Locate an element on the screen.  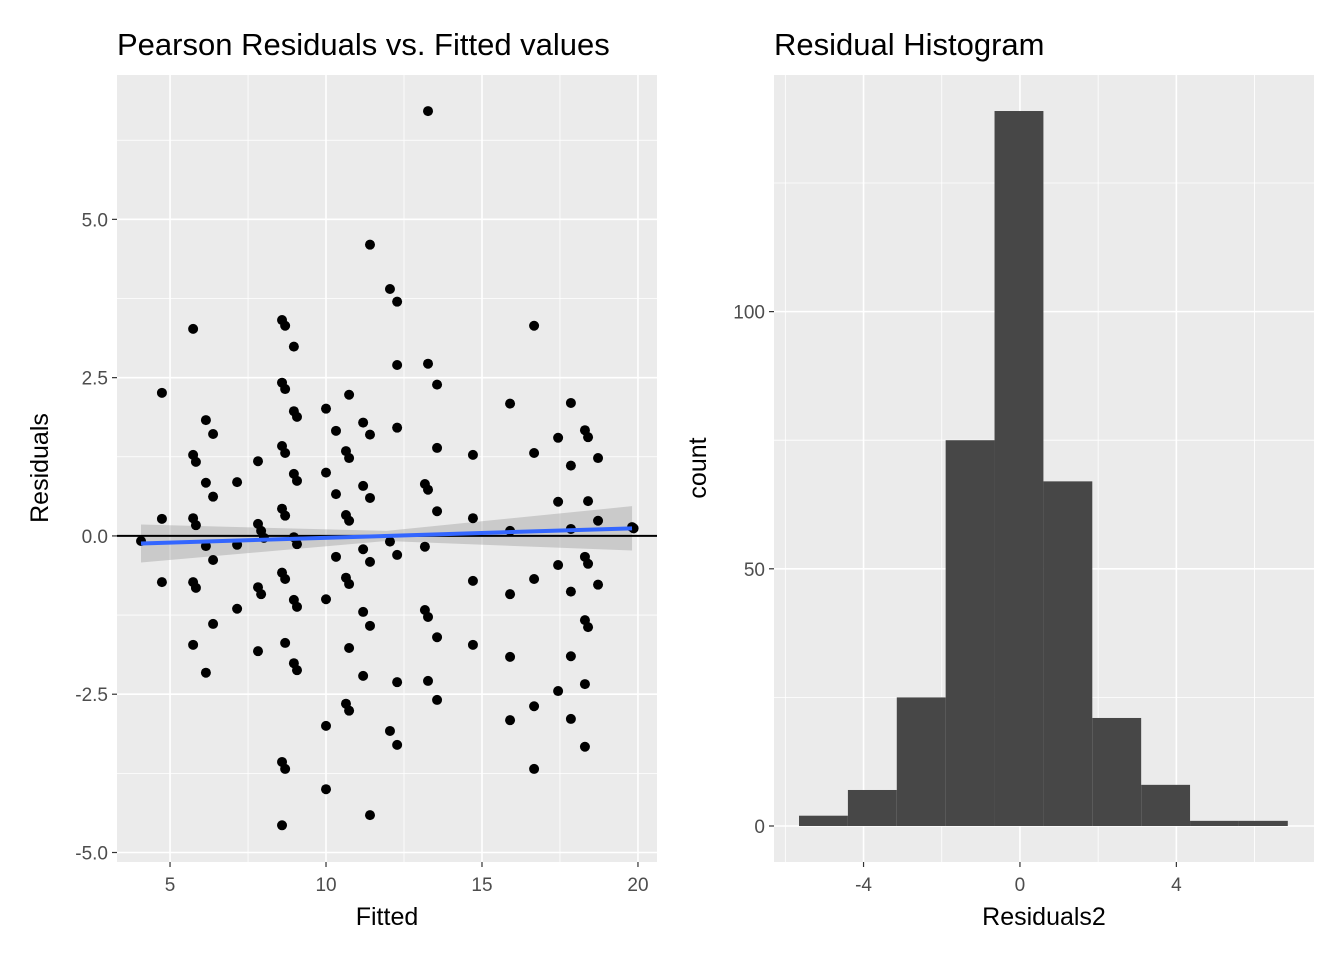
y-tick-label: 0 is located at coordinates (759, 827).